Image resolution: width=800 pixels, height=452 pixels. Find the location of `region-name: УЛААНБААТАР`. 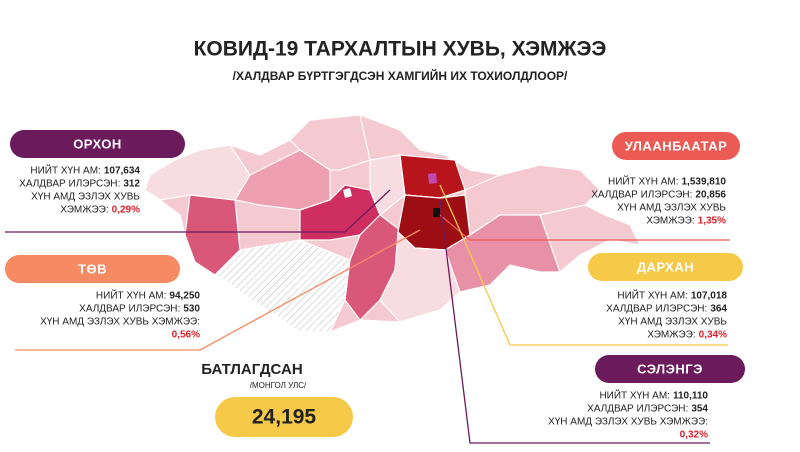

region-name: УЛААНБААТАР is located at coordinates (676, 145).